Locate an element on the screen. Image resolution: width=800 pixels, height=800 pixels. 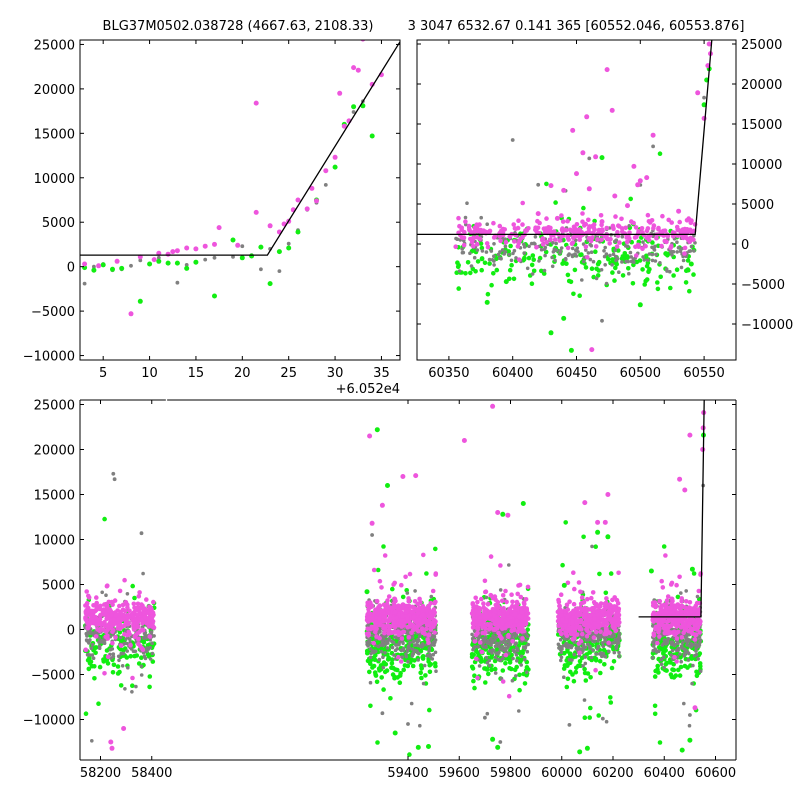
y-tick-label: 25000 is located at coordinates (761, 45).